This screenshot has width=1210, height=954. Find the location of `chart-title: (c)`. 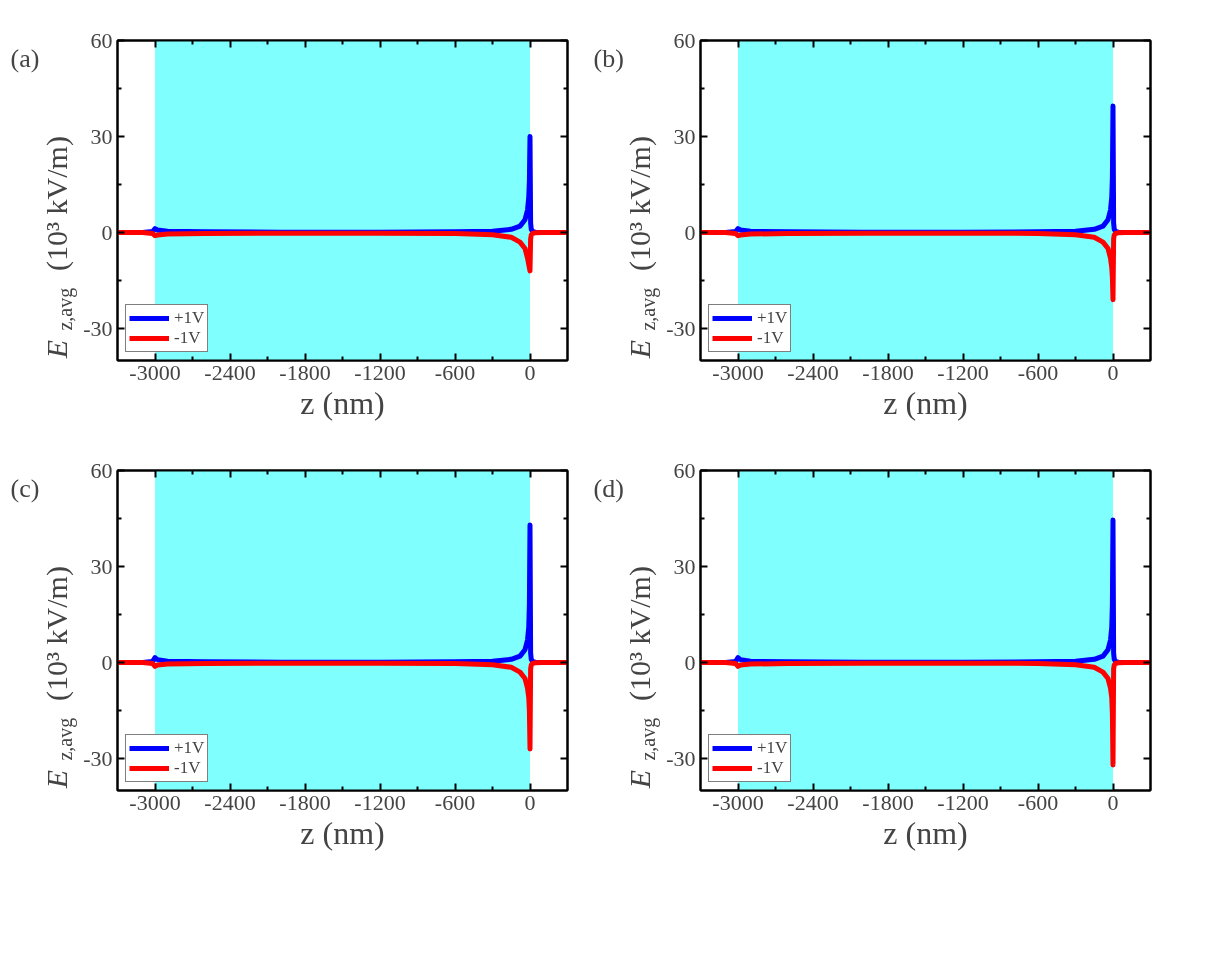

chart-title: (c) is located at coordinates (25, 488).